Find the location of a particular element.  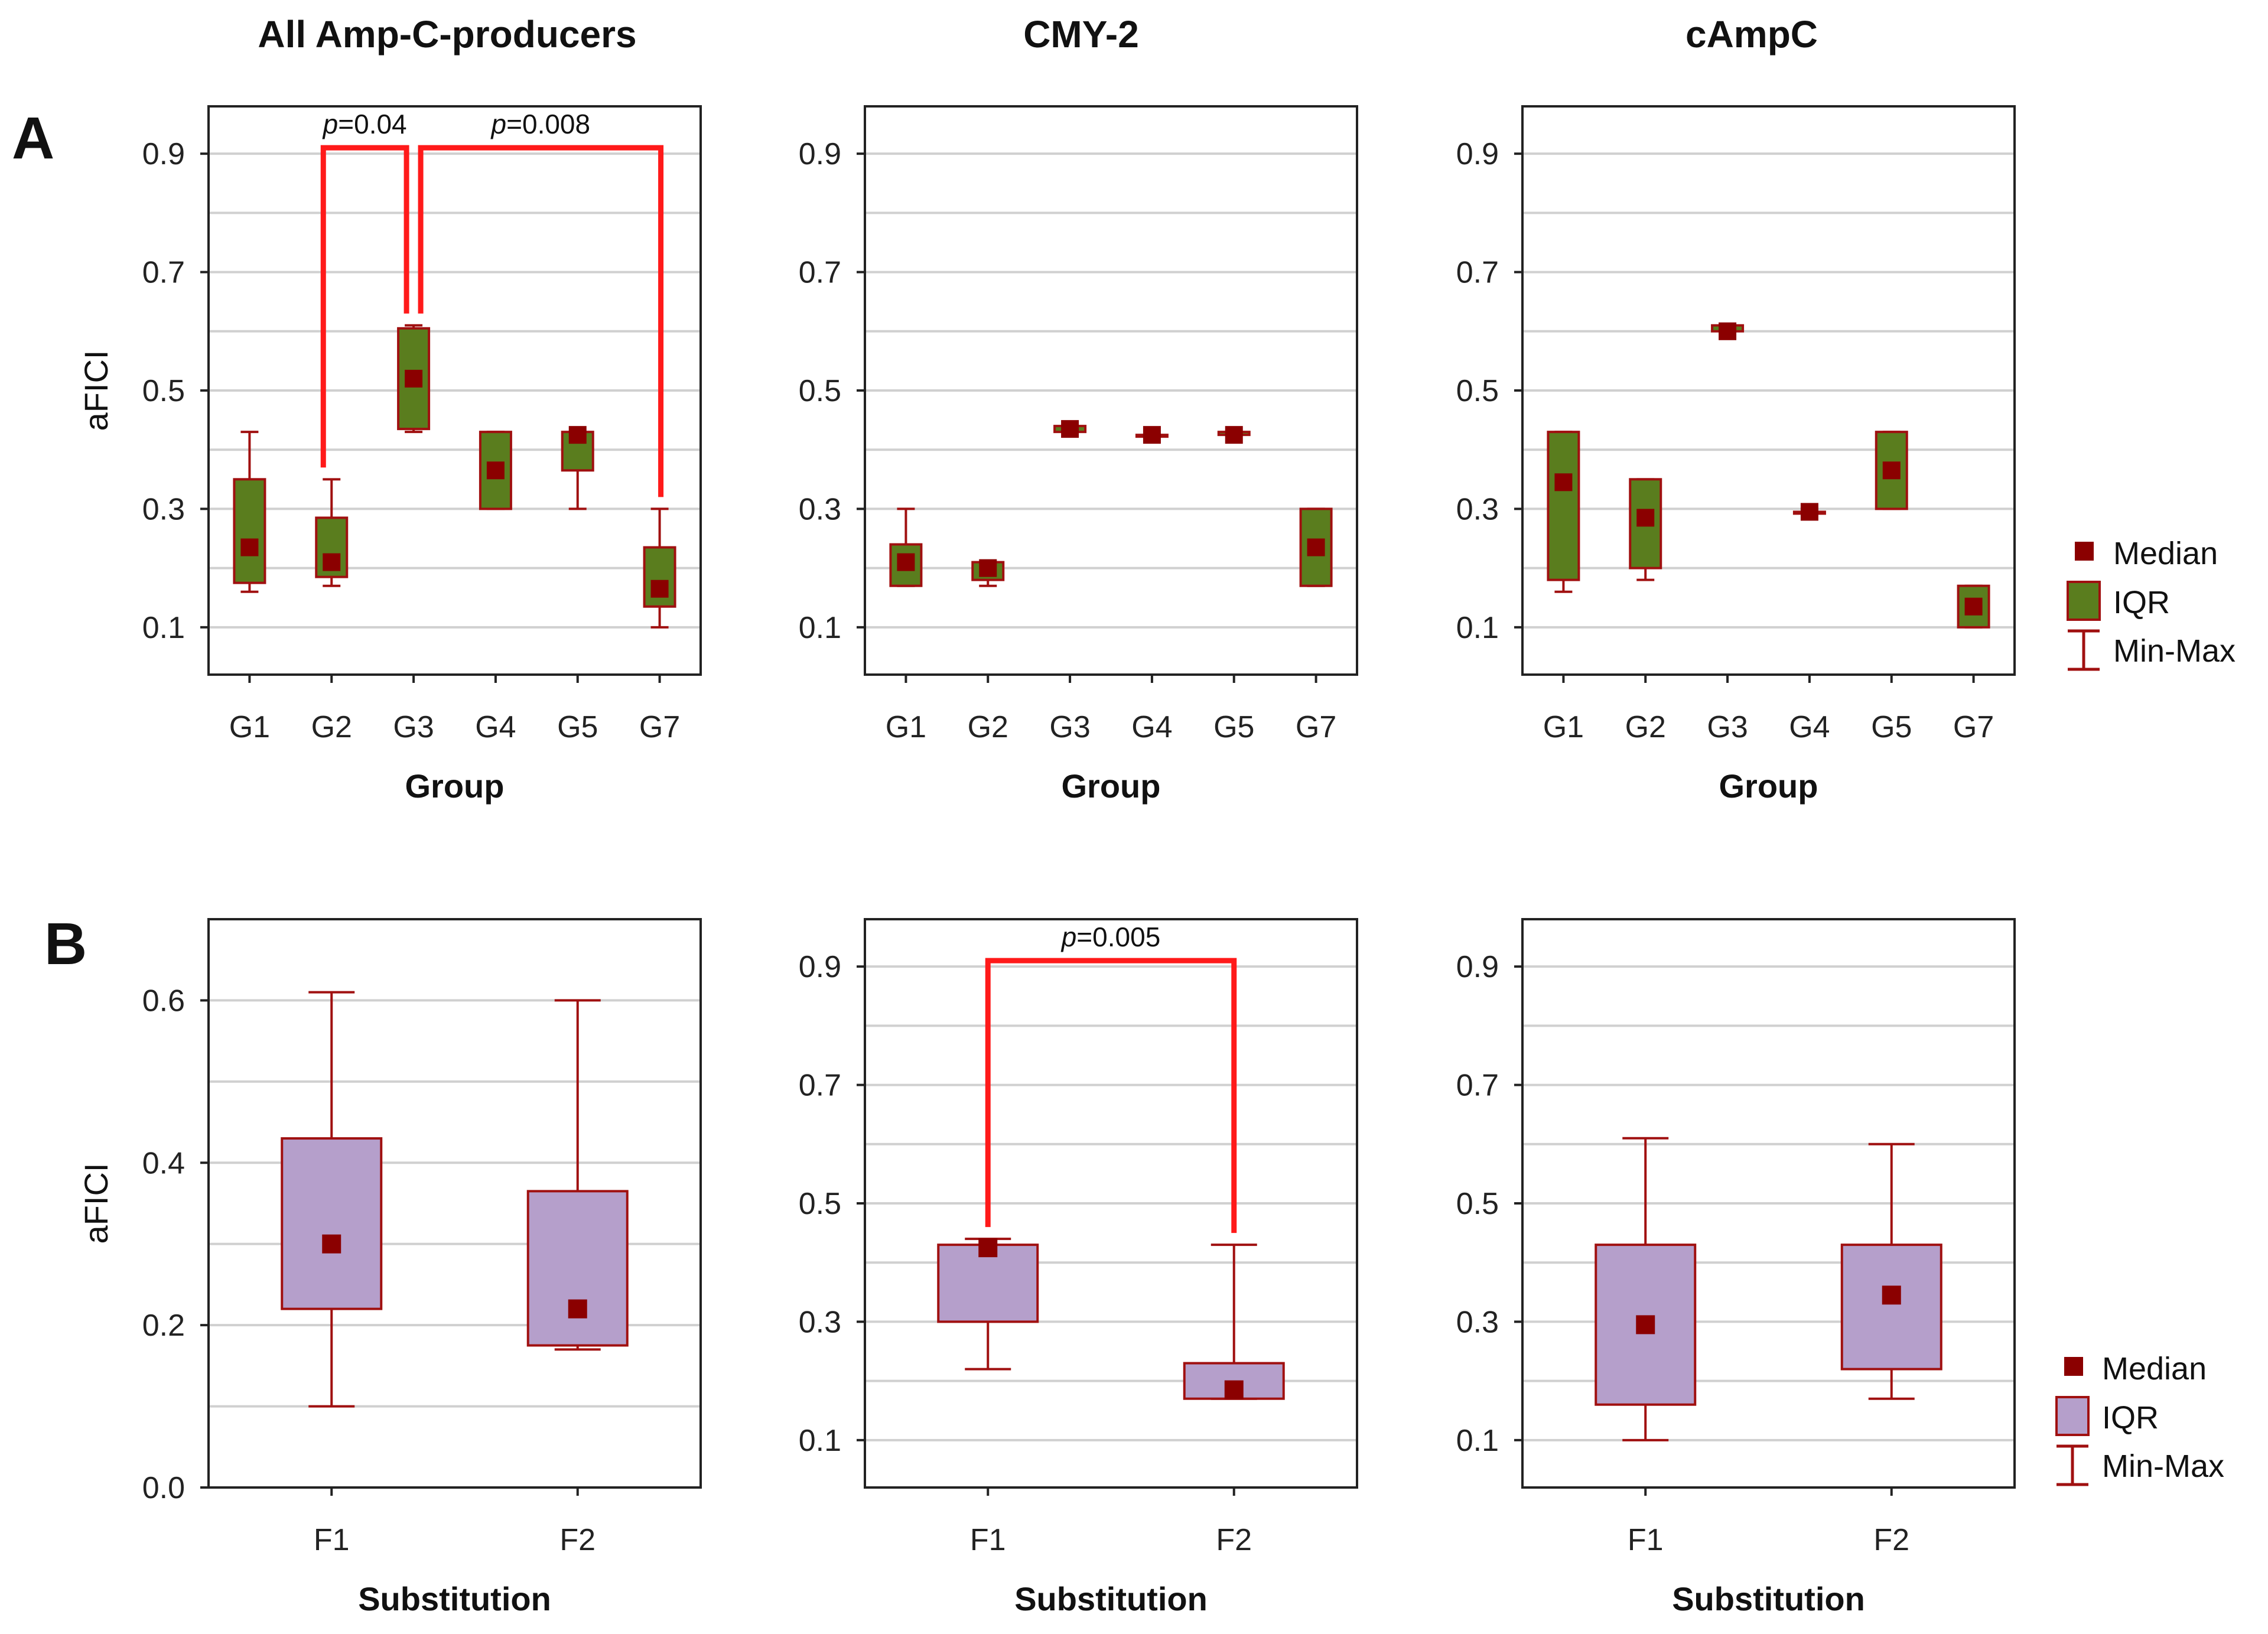

chart-panel-0-2: 0.1 0.3 0.5 0.7 0.9 G1 G2 G3 G4 G5 G7 Group is located at coordinates (1736, 455).